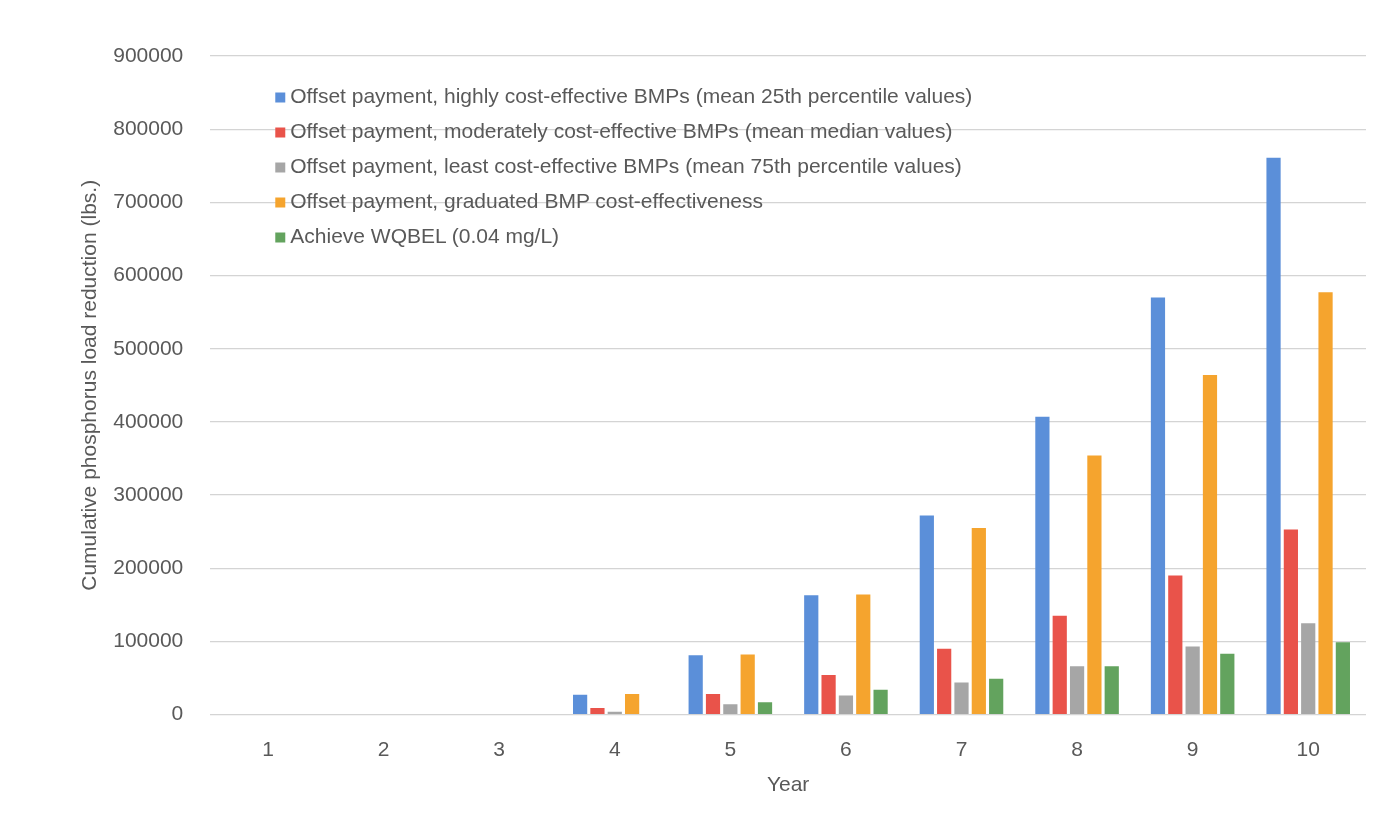  What do you see at coordinates (1077, 748) in the screenshot?
I see `x-tick-label: 8` at bounding box center [1077, 748].